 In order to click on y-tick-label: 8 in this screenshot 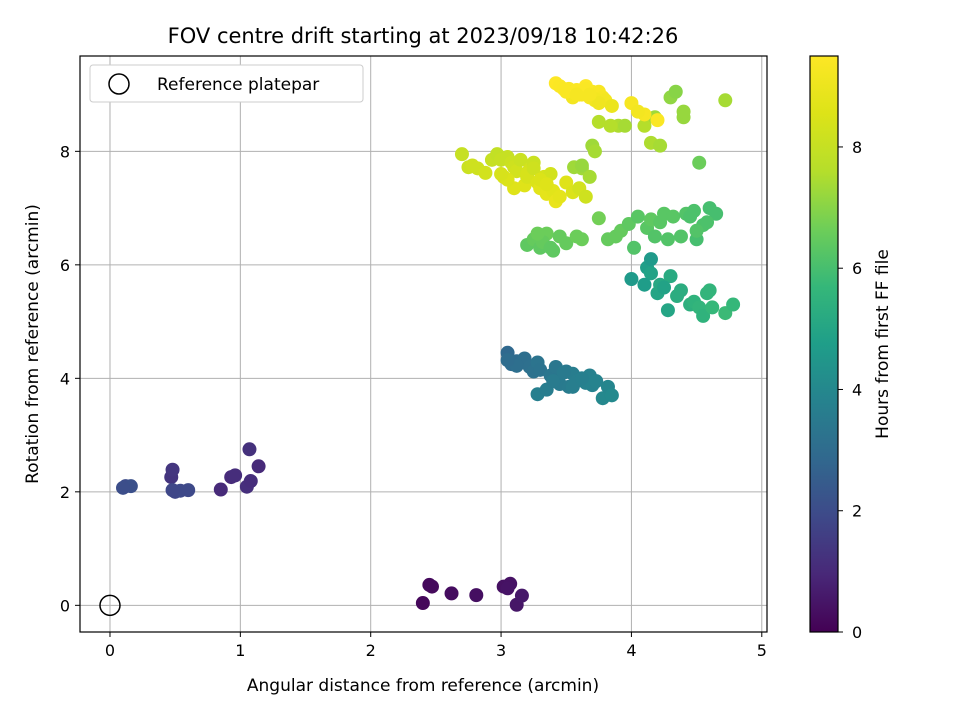, I will do `click(65, 151)`.